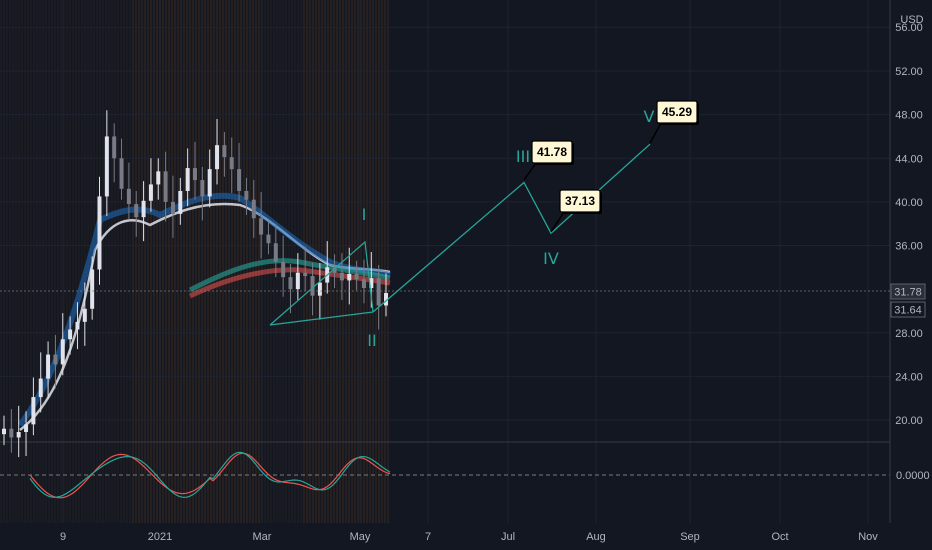  Describe the element at coordinates (160, 537) in the screenshot. I see `time-tick: 2021` at that location.